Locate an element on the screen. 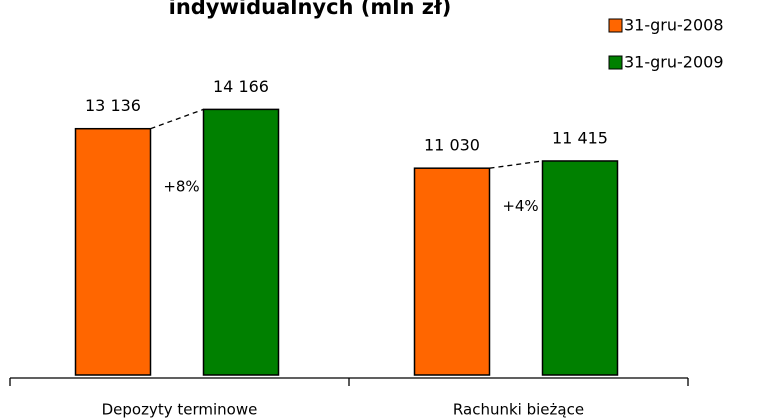 This screenshot has width=759, height=420. value-label: 14 166 is located at coordinates (241, 86).